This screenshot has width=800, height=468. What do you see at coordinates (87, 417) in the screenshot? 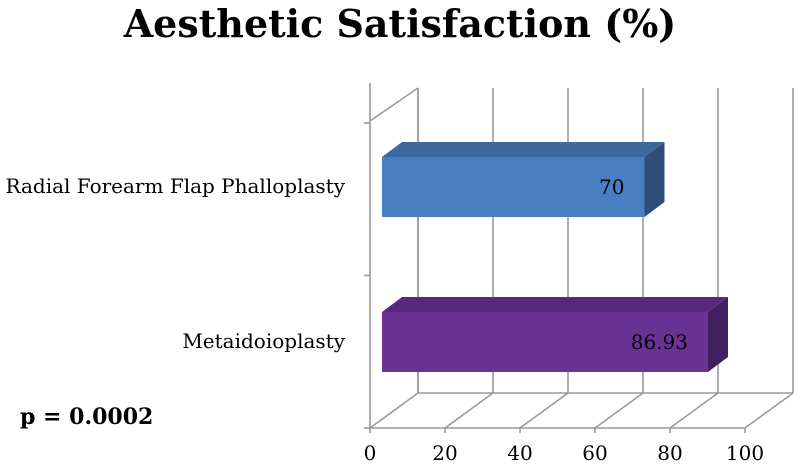
I see `p-value-annotation: p = 0.0002` at bounding box center [87, 417].